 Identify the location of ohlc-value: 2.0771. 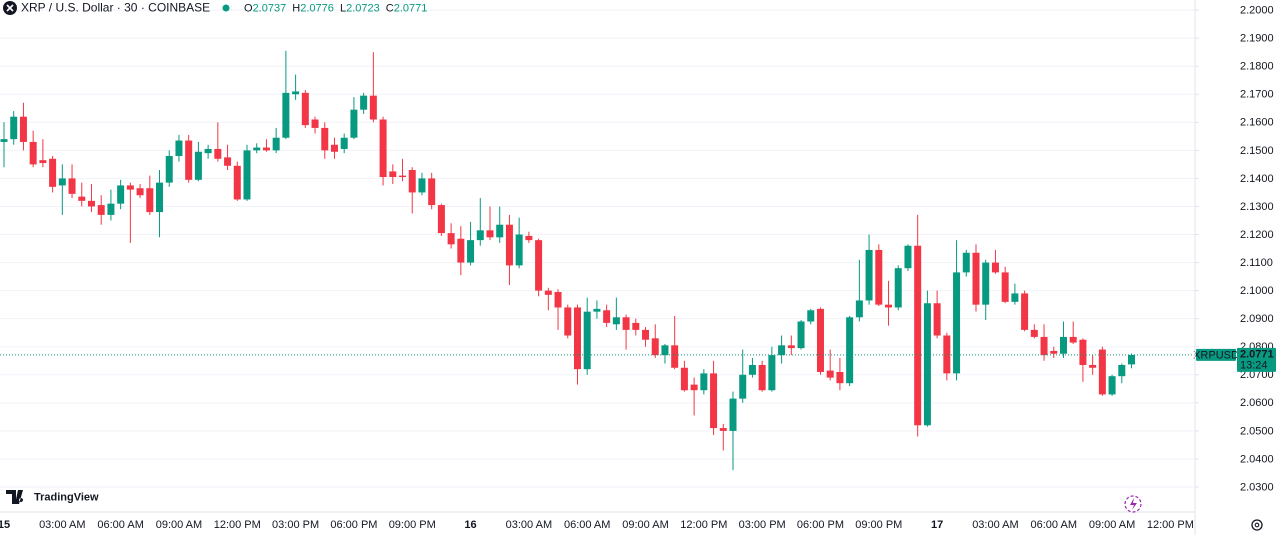
(411, 8).